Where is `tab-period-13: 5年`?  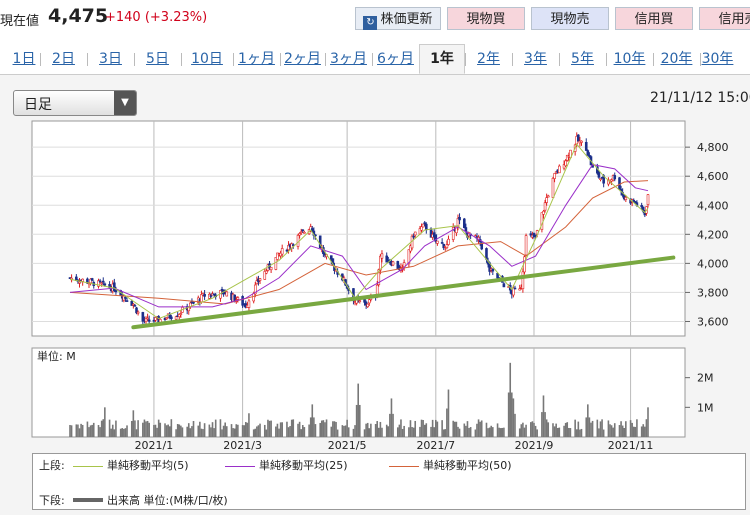
tab-period-13: 5年 is located at coordinates (582, 59).